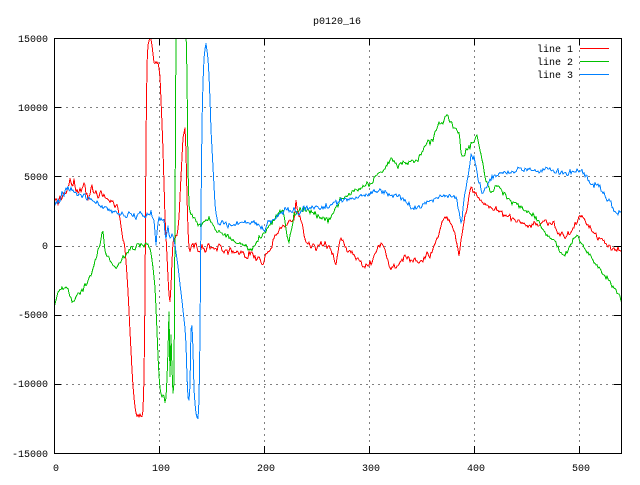 This screenshot has width=640, height=485. Describe the element at coordinates (33, 316) in the screenshot. I see `svg-text: -5000` at that location.